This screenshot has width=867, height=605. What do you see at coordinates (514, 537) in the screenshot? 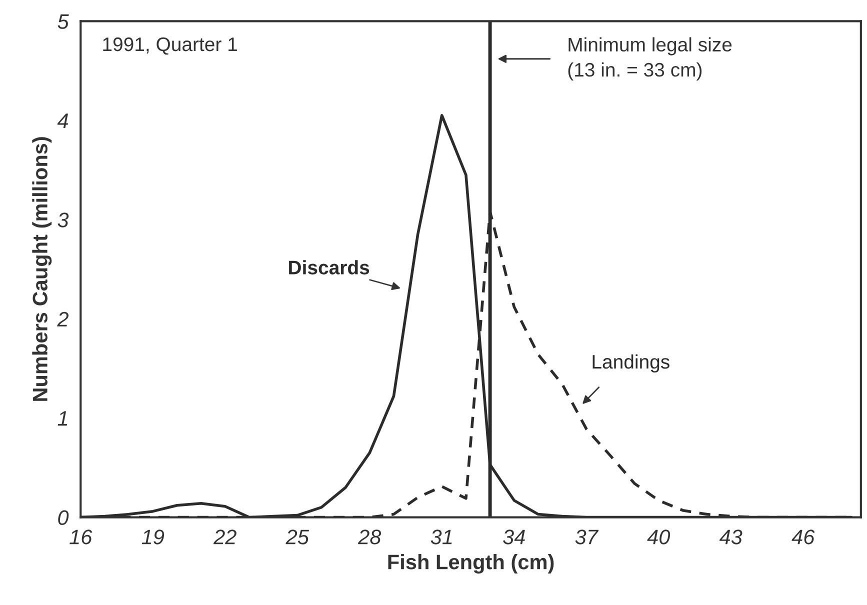
I see `x-tick-label: 34` at bounding box center [514, 537].